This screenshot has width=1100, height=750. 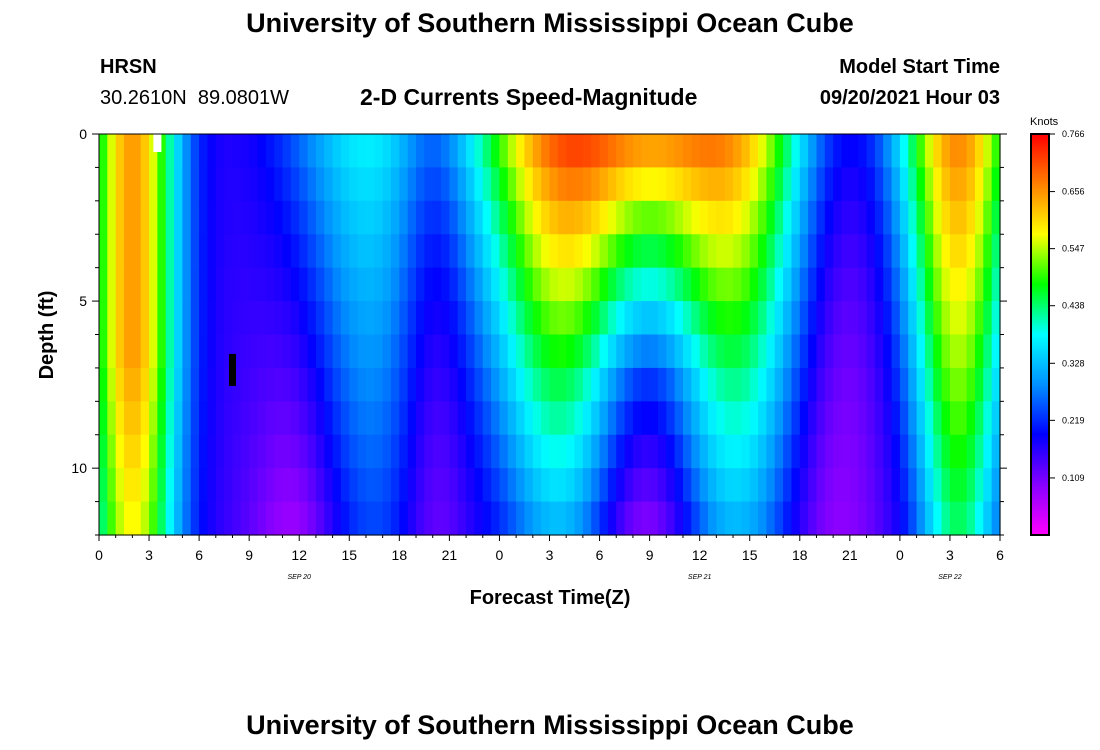 What do you see at coordinates (700, 577) in the screenshot?
I see `x-date-label: SEP 21` at bounding box center [700, 577].